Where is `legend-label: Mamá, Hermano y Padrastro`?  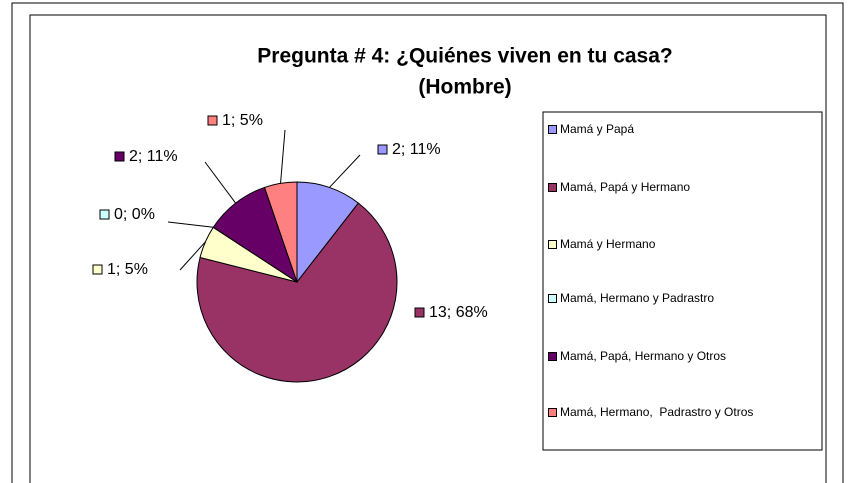 legend-label: Mamá, Hermano y Padrastro is located at coordinates (637, 298).